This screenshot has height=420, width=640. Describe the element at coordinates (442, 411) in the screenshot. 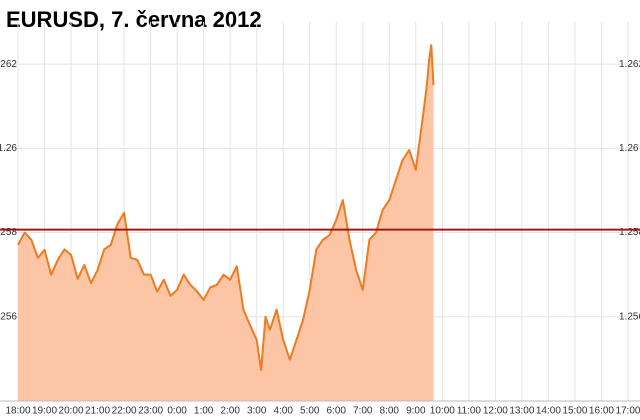

I see `x-tick-label: 10:00` at that location.